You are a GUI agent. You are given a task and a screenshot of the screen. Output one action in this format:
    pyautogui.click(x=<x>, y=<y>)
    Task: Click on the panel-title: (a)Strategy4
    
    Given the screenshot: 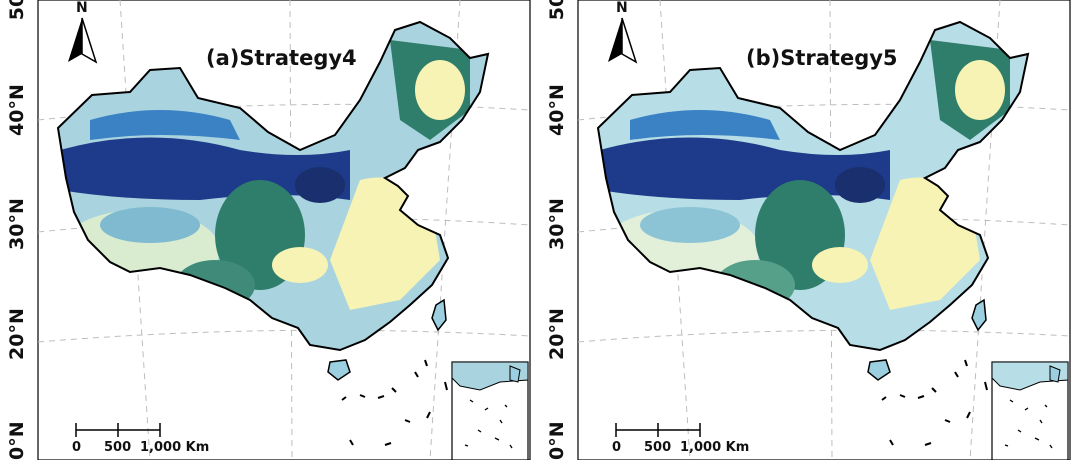 What is the action you would take?
    pyautogui.click(x=281, y=58)
    